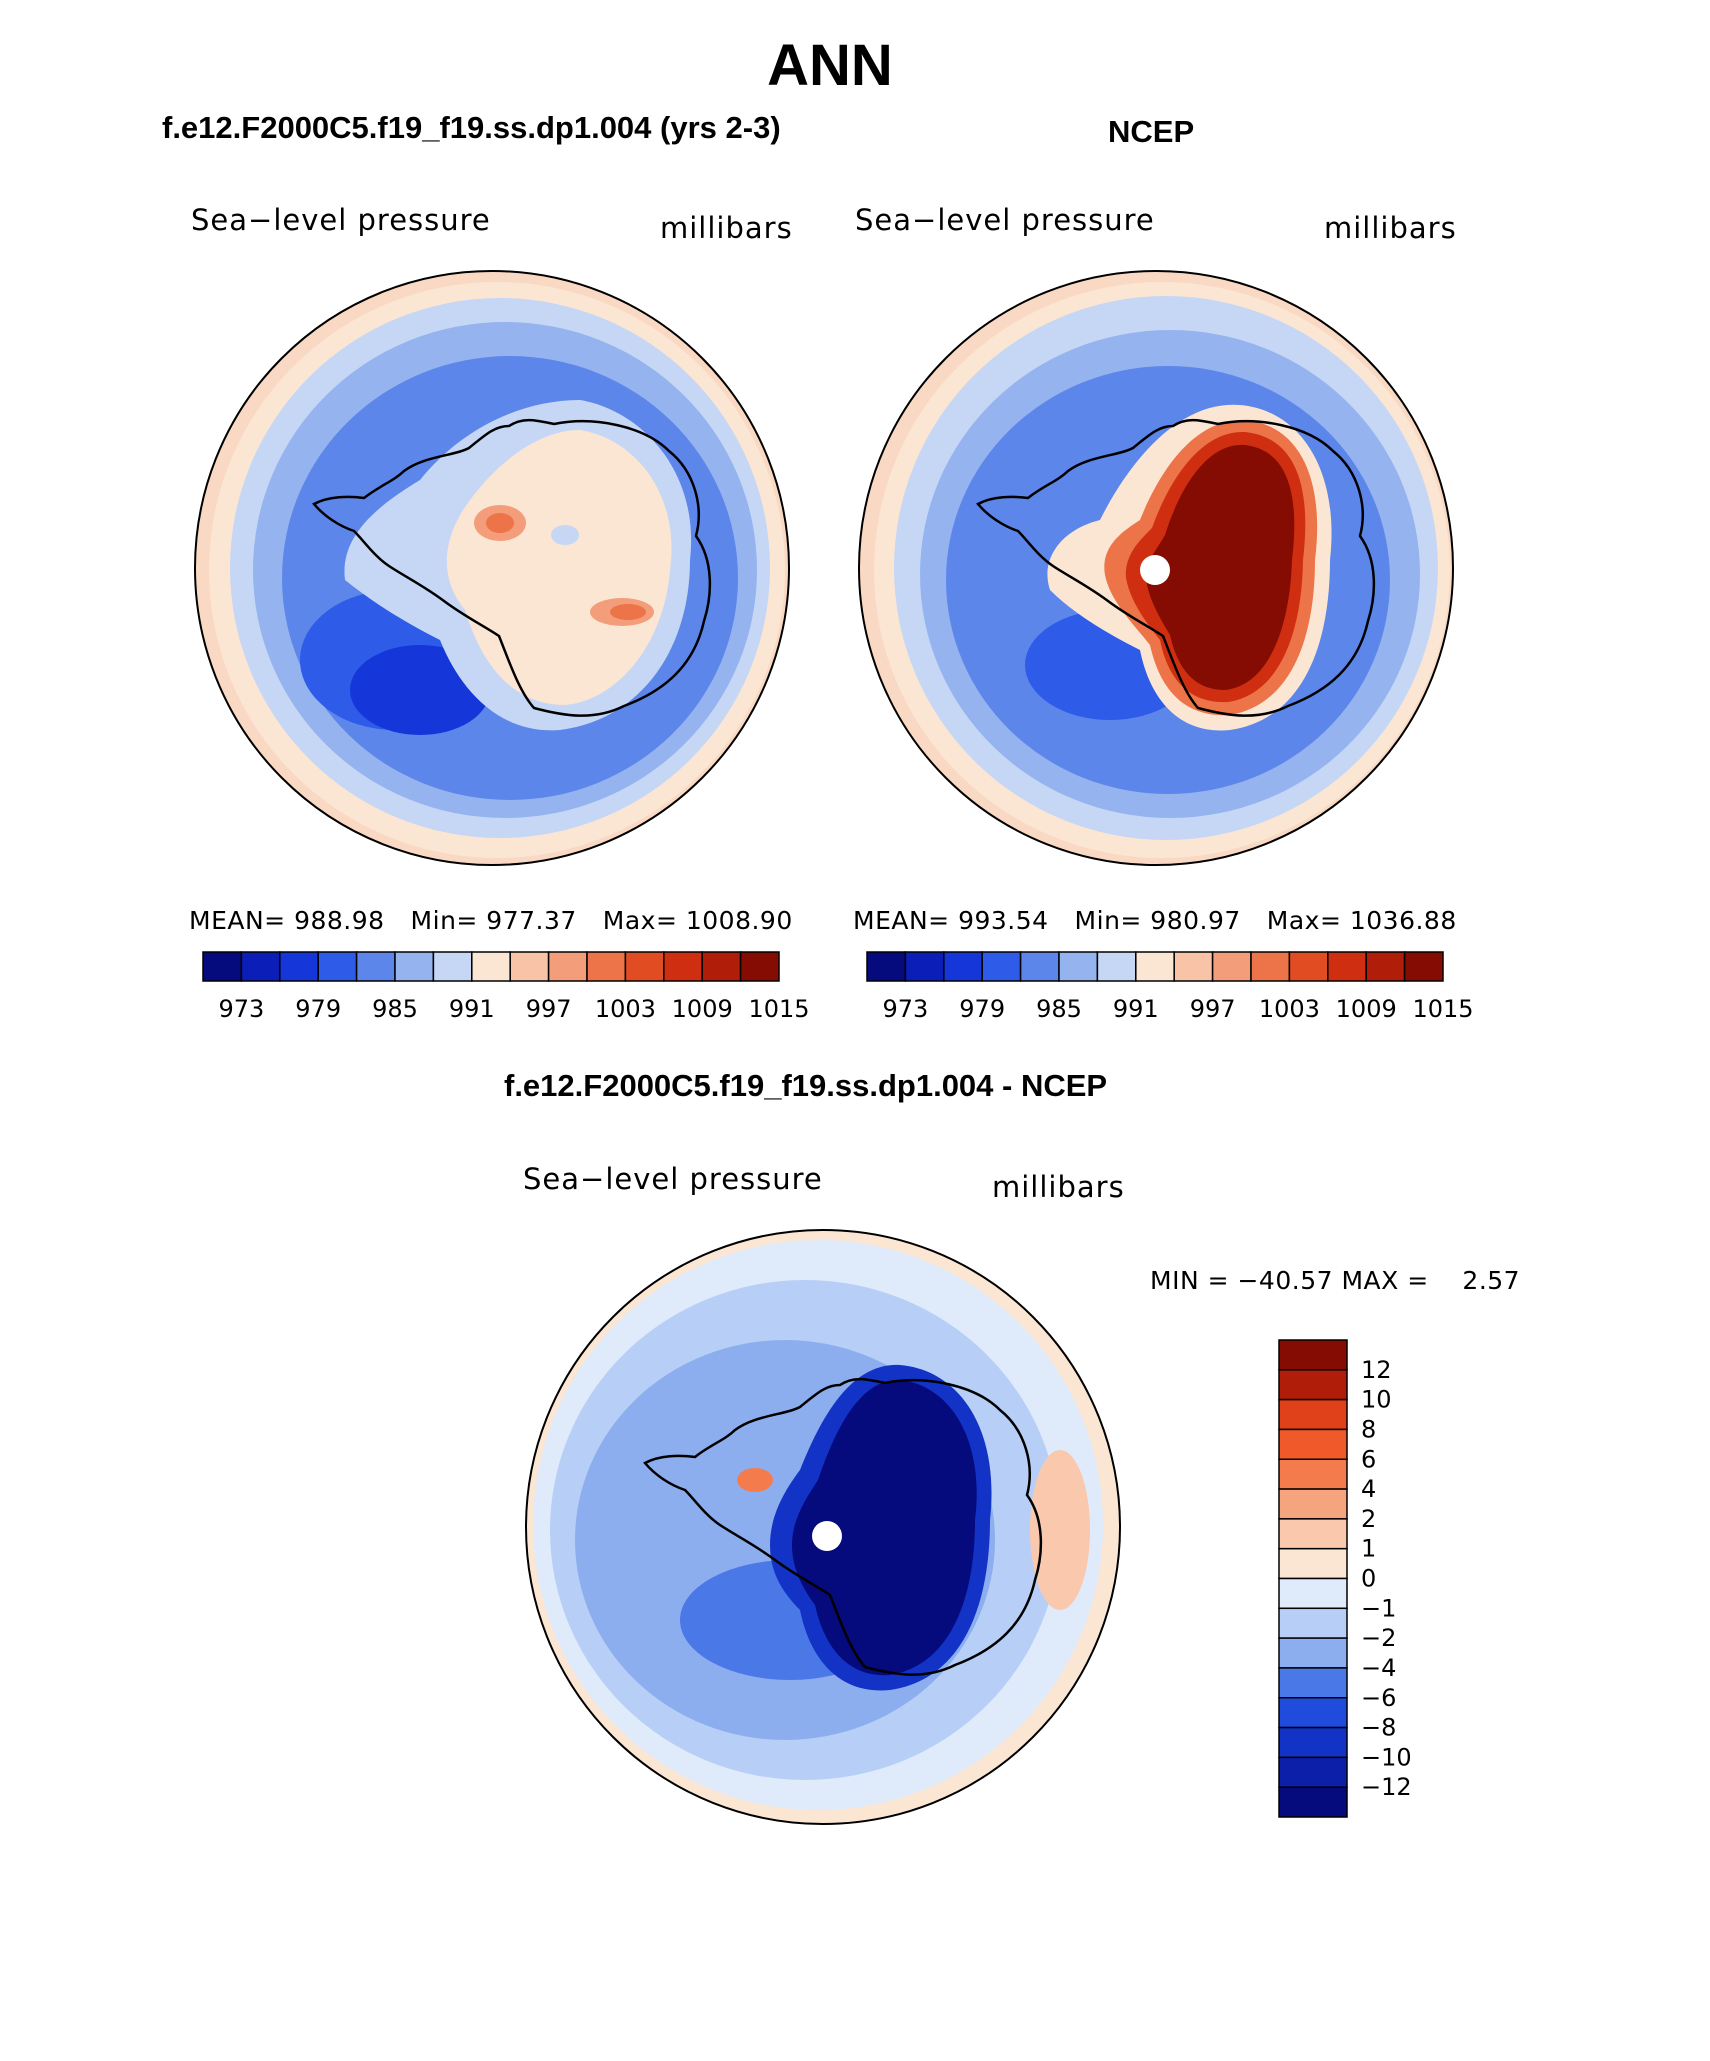  I want to click on diff-colorbar-tick-label: 2, so click(1368, 1519).